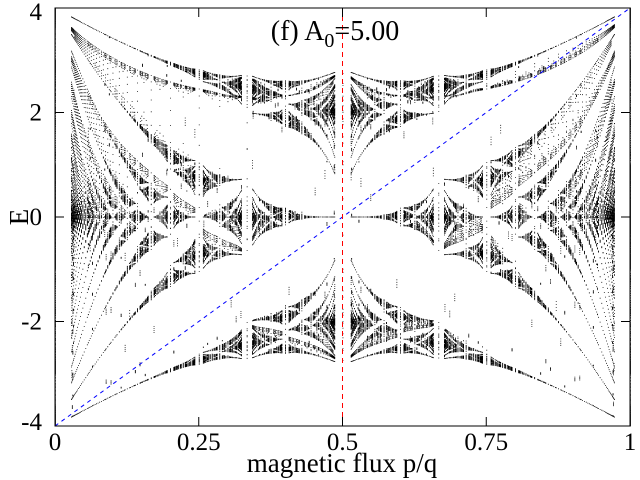  Describe the element at coordinates (36, 13) in the screenshot. I see `y-tick-label: 4` at that location.